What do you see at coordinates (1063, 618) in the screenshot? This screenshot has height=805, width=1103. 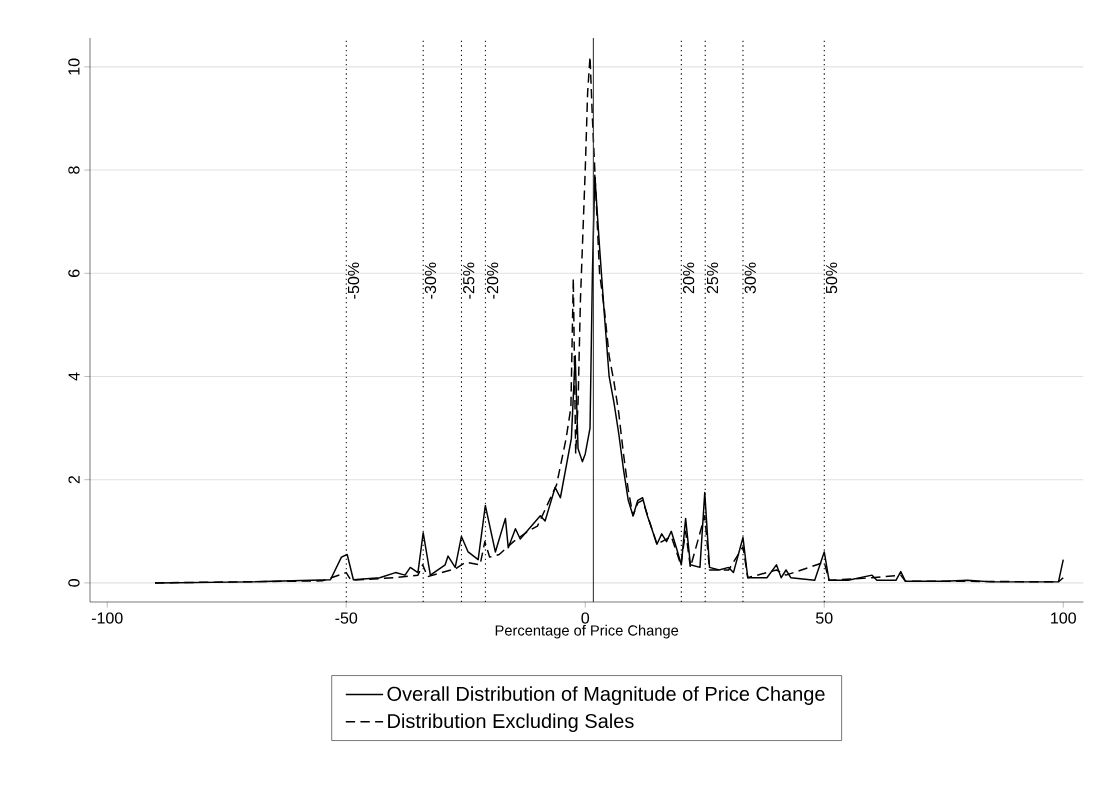 I see `x-tick-label: 100` at bounding box center [1063, 618].